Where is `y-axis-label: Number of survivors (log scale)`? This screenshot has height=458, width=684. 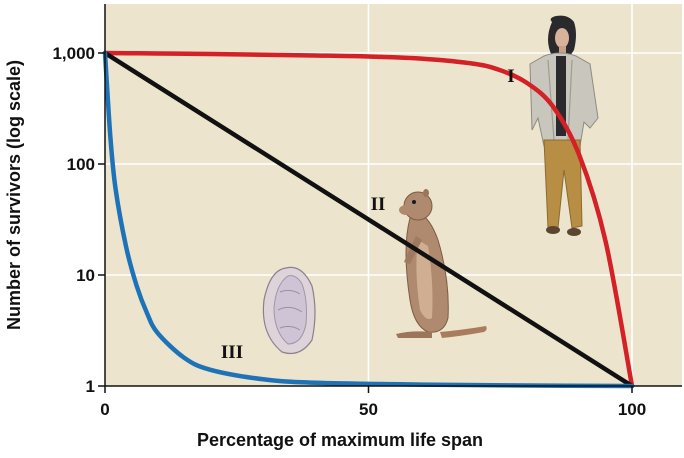 y-axis-label: Number of survivors (log scale) is located at coordinates (14, 195).